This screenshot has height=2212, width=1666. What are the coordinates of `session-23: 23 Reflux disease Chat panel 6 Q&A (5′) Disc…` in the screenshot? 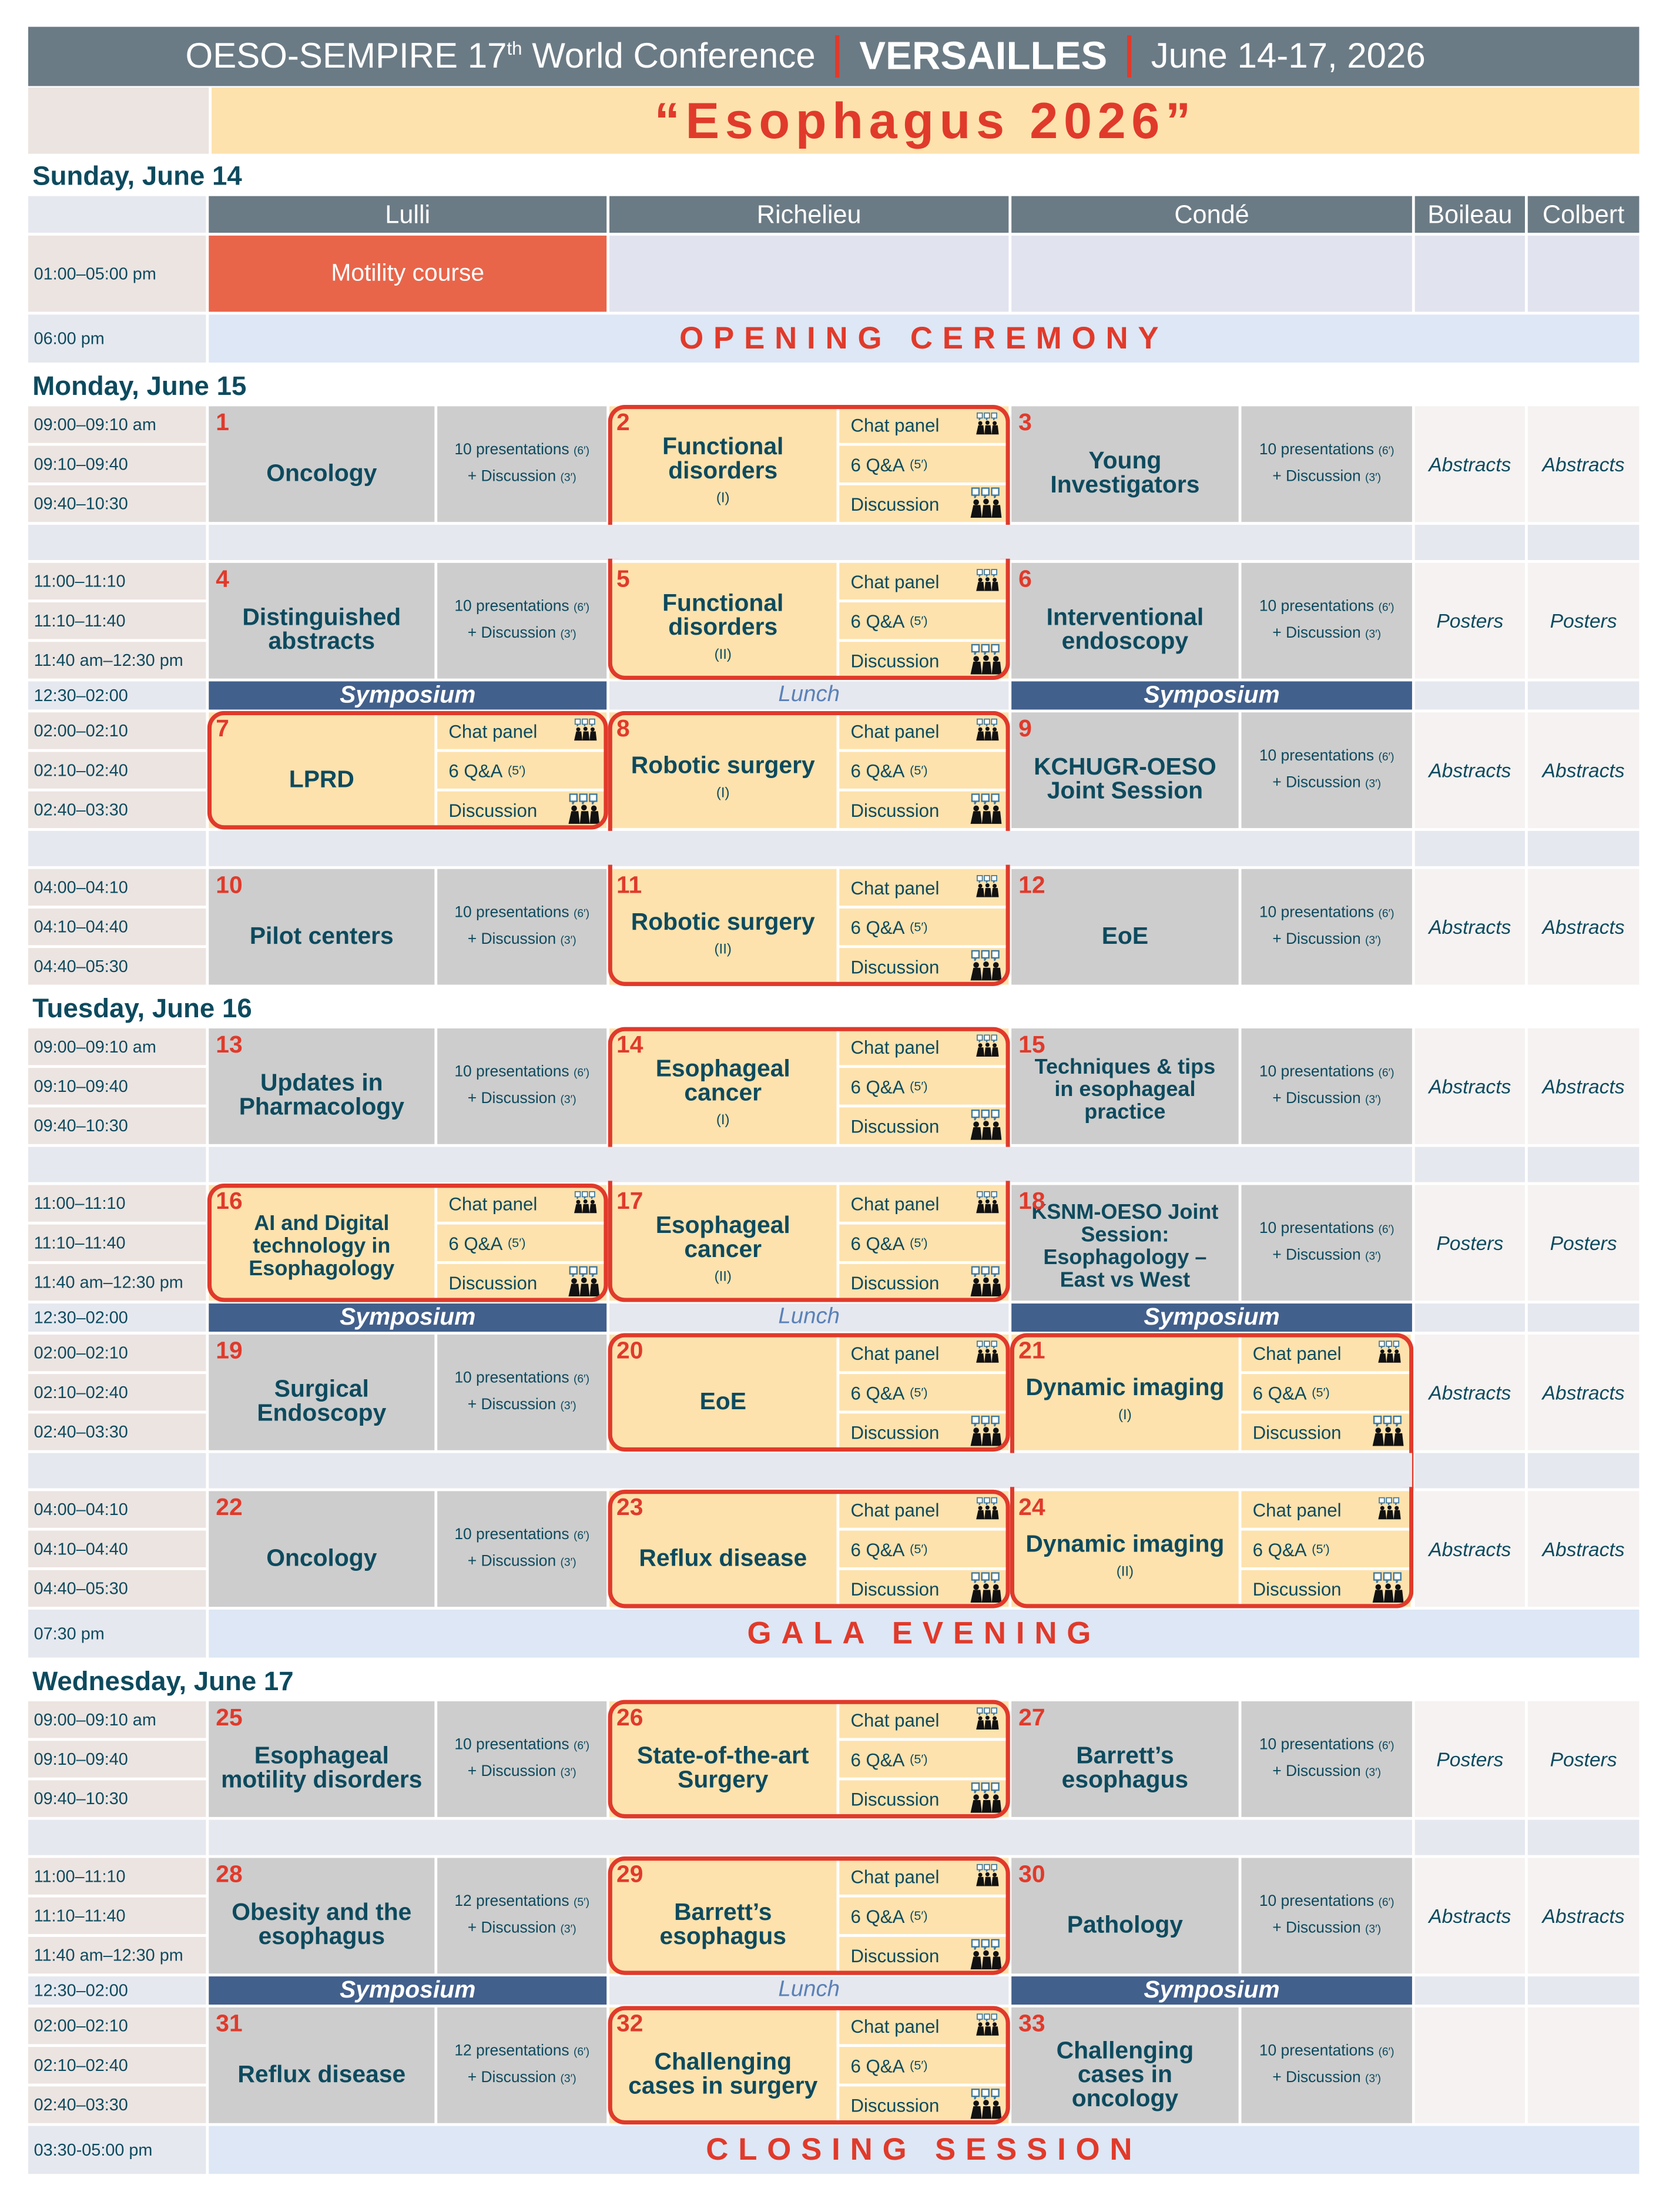 It's located at (809, 1548).